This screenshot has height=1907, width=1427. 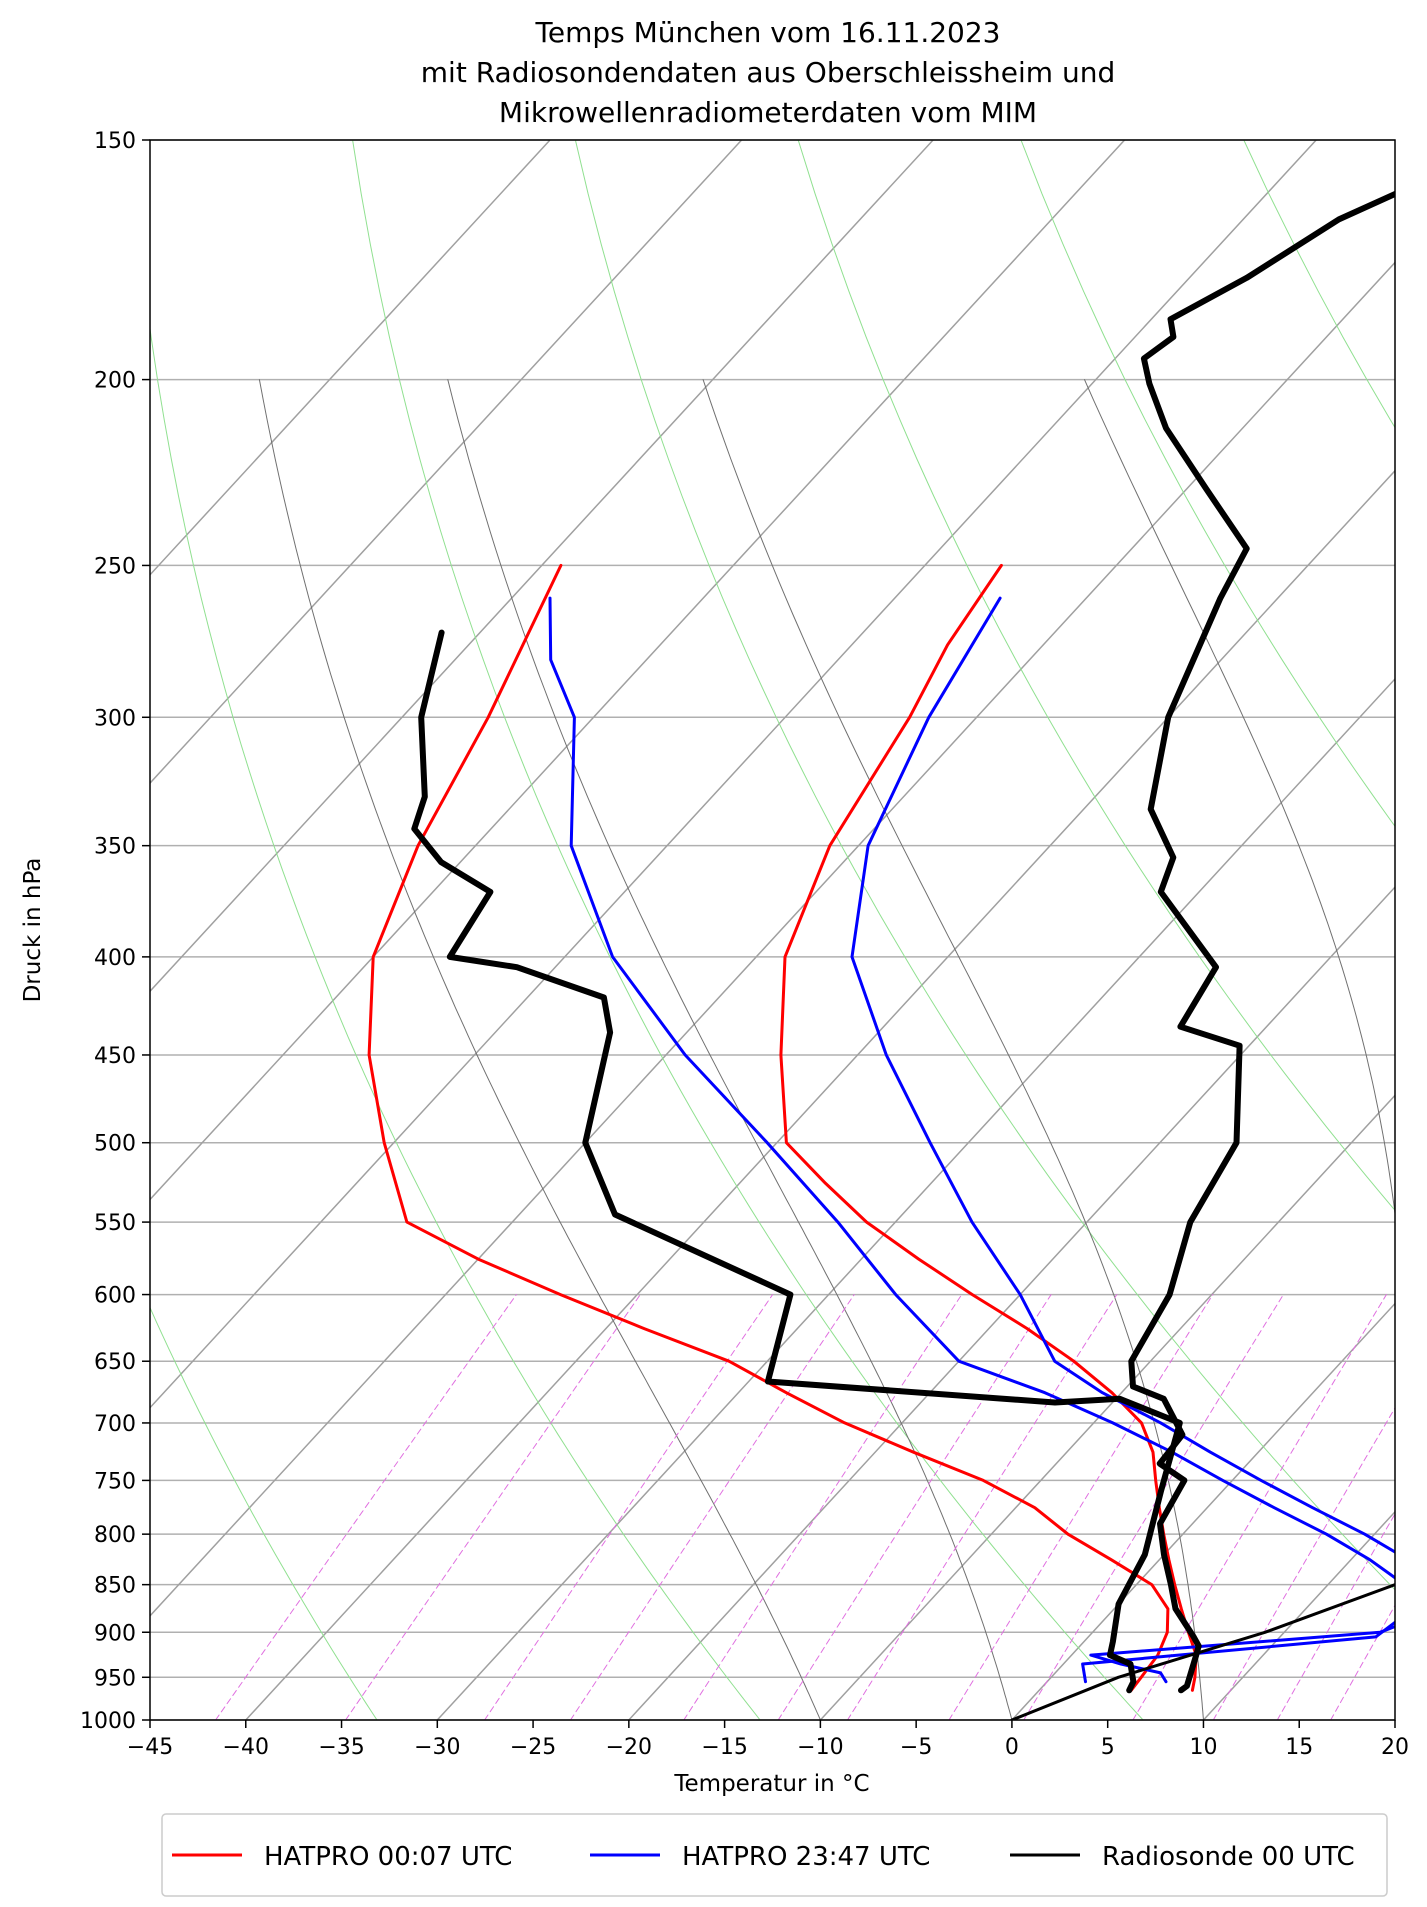 What do you see at coordinates (33, 930) in the screenshot?
I see `y-axis-label: Druck in hPa` at bounding box center [33, 930].